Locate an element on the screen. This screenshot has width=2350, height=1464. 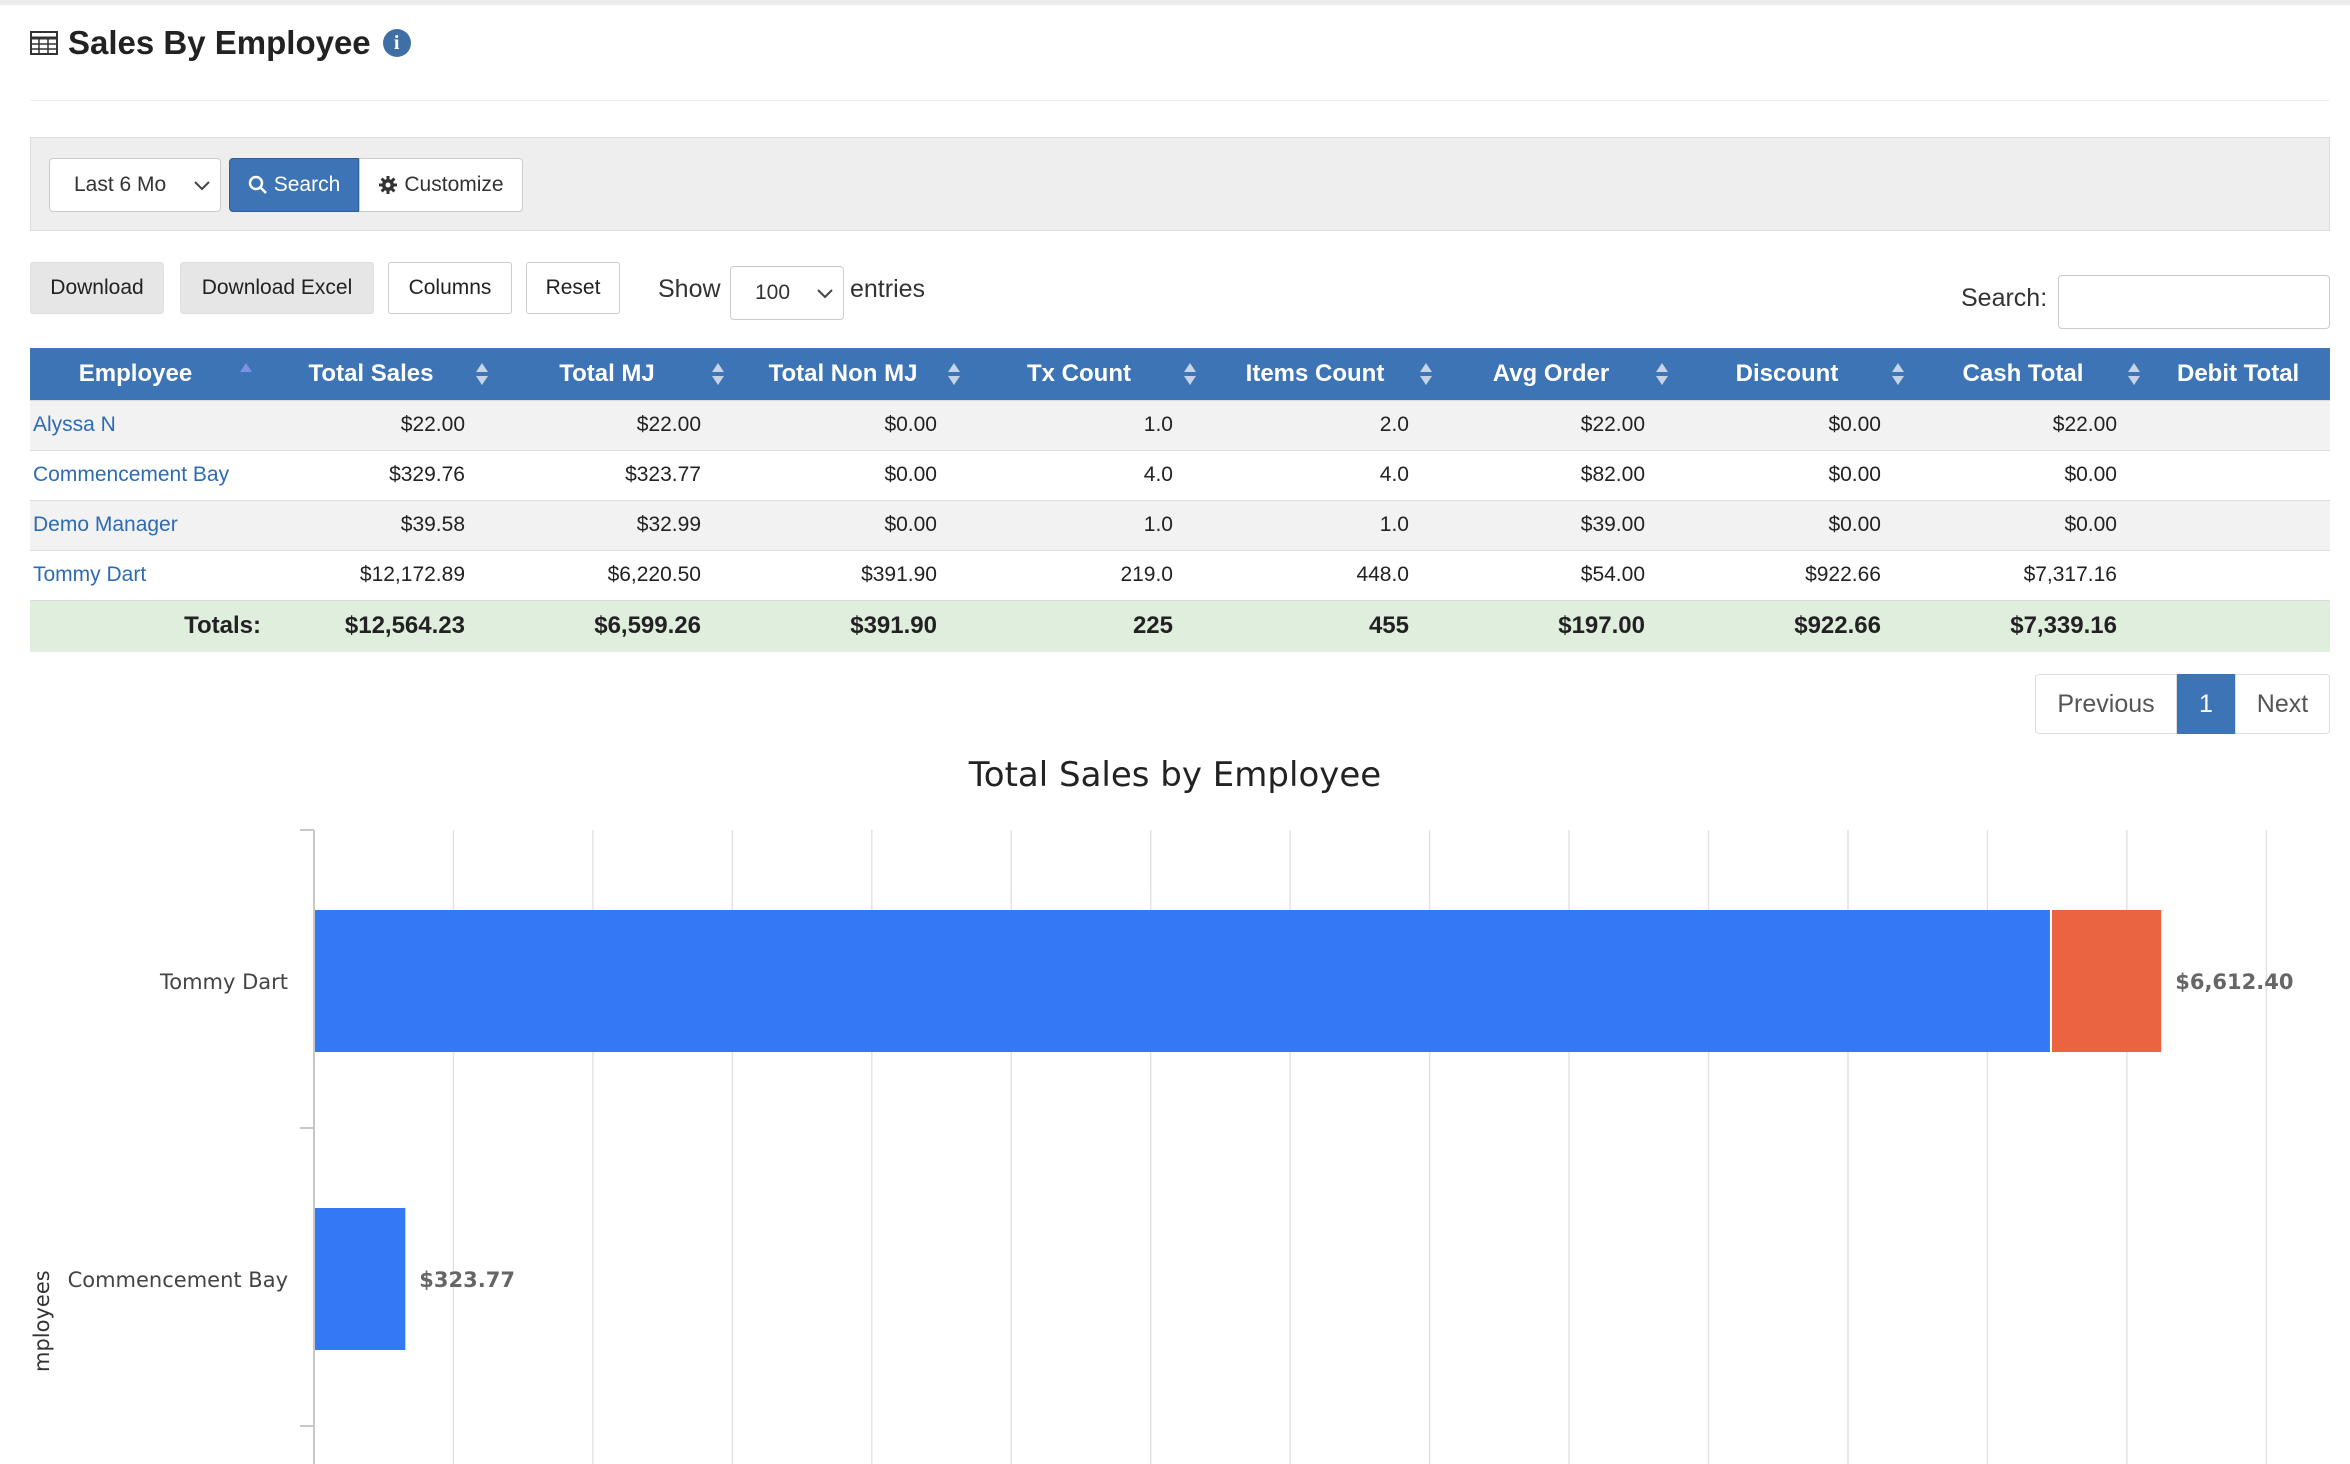
table-cell: 4.0 is located at coordinates (1091, 474).